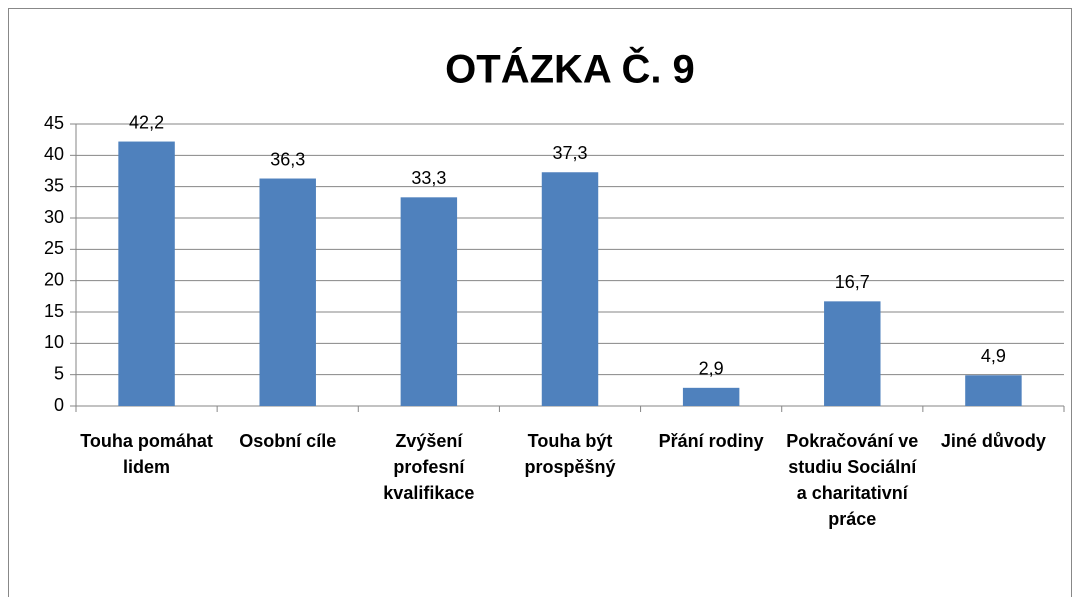  Describe the element at coordinates (428, 178) in the screenshot. I see `data-label: 33,3` at that location.